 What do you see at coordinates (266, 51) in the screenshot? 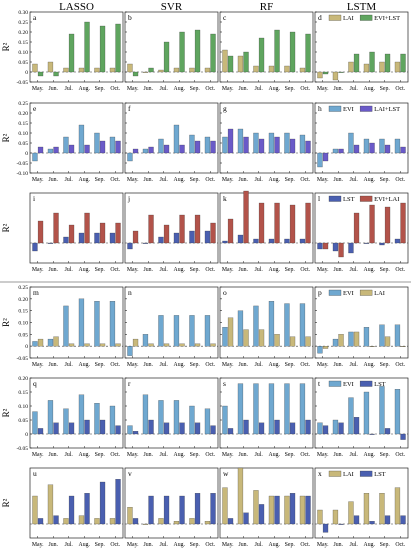
I see `panel-c: May. Jun. Jul. Aug. Sep. Oct. c` at bounding box center [266, 51].